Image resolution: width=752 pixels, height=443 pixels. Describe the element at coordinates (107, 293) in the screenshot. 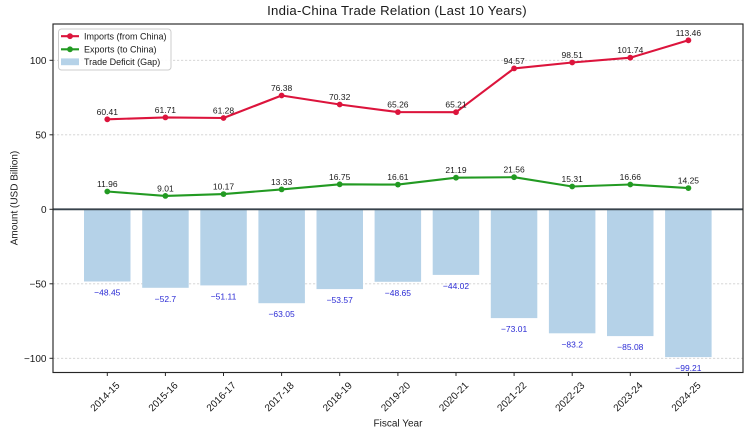

I see `svg-text: −48.45` at that location.